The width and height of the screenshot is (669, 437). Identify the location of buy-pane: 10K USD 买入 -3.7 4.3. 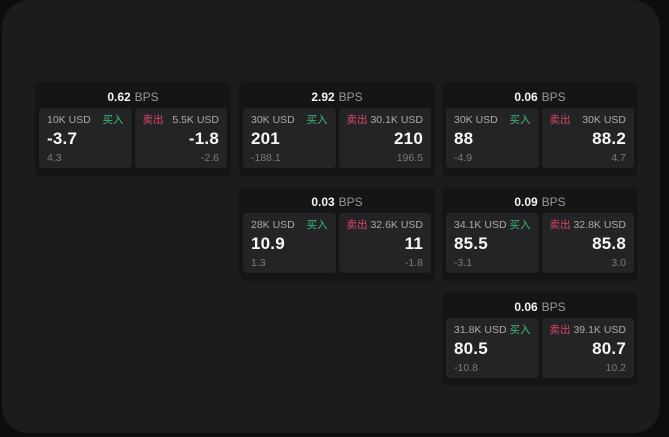
(85, 138).